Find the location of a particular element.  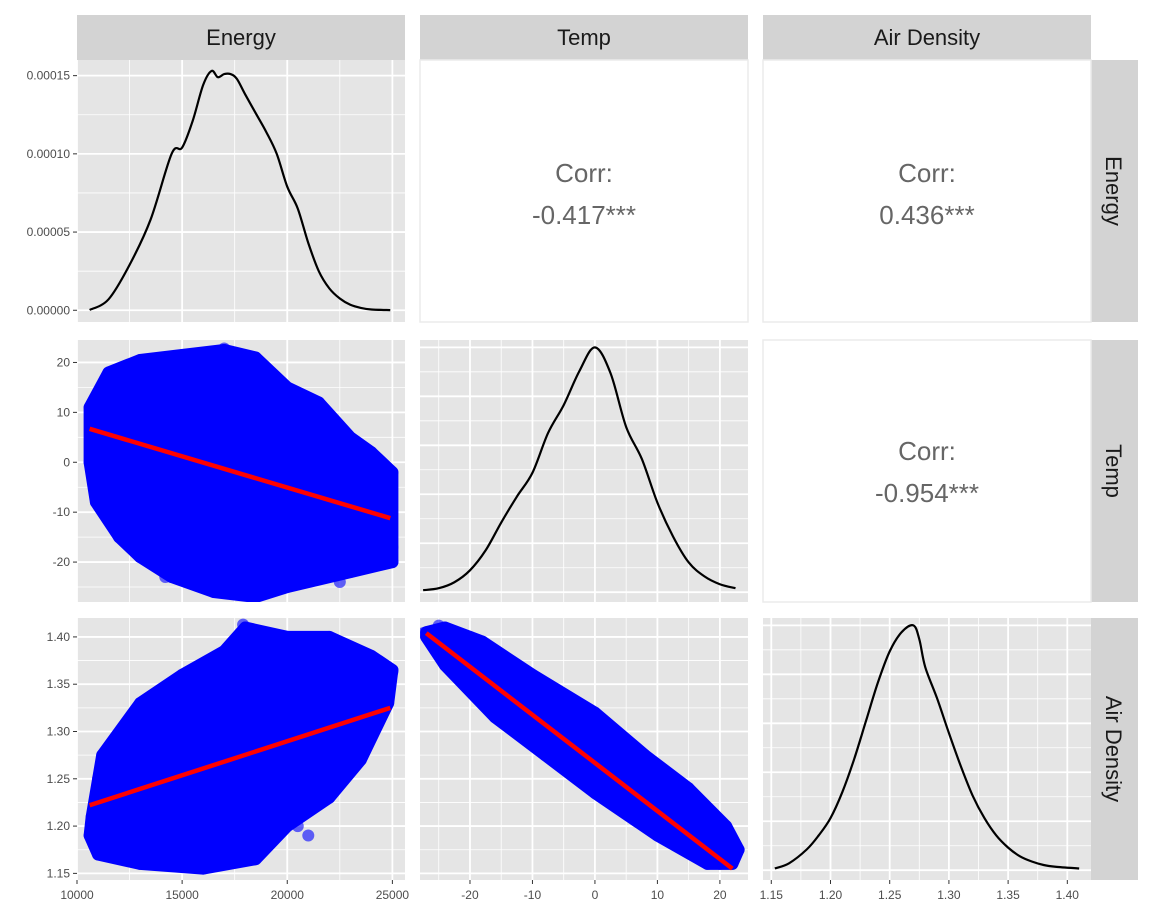

x-tick-label: 20 is located at coordinates (720, 895).